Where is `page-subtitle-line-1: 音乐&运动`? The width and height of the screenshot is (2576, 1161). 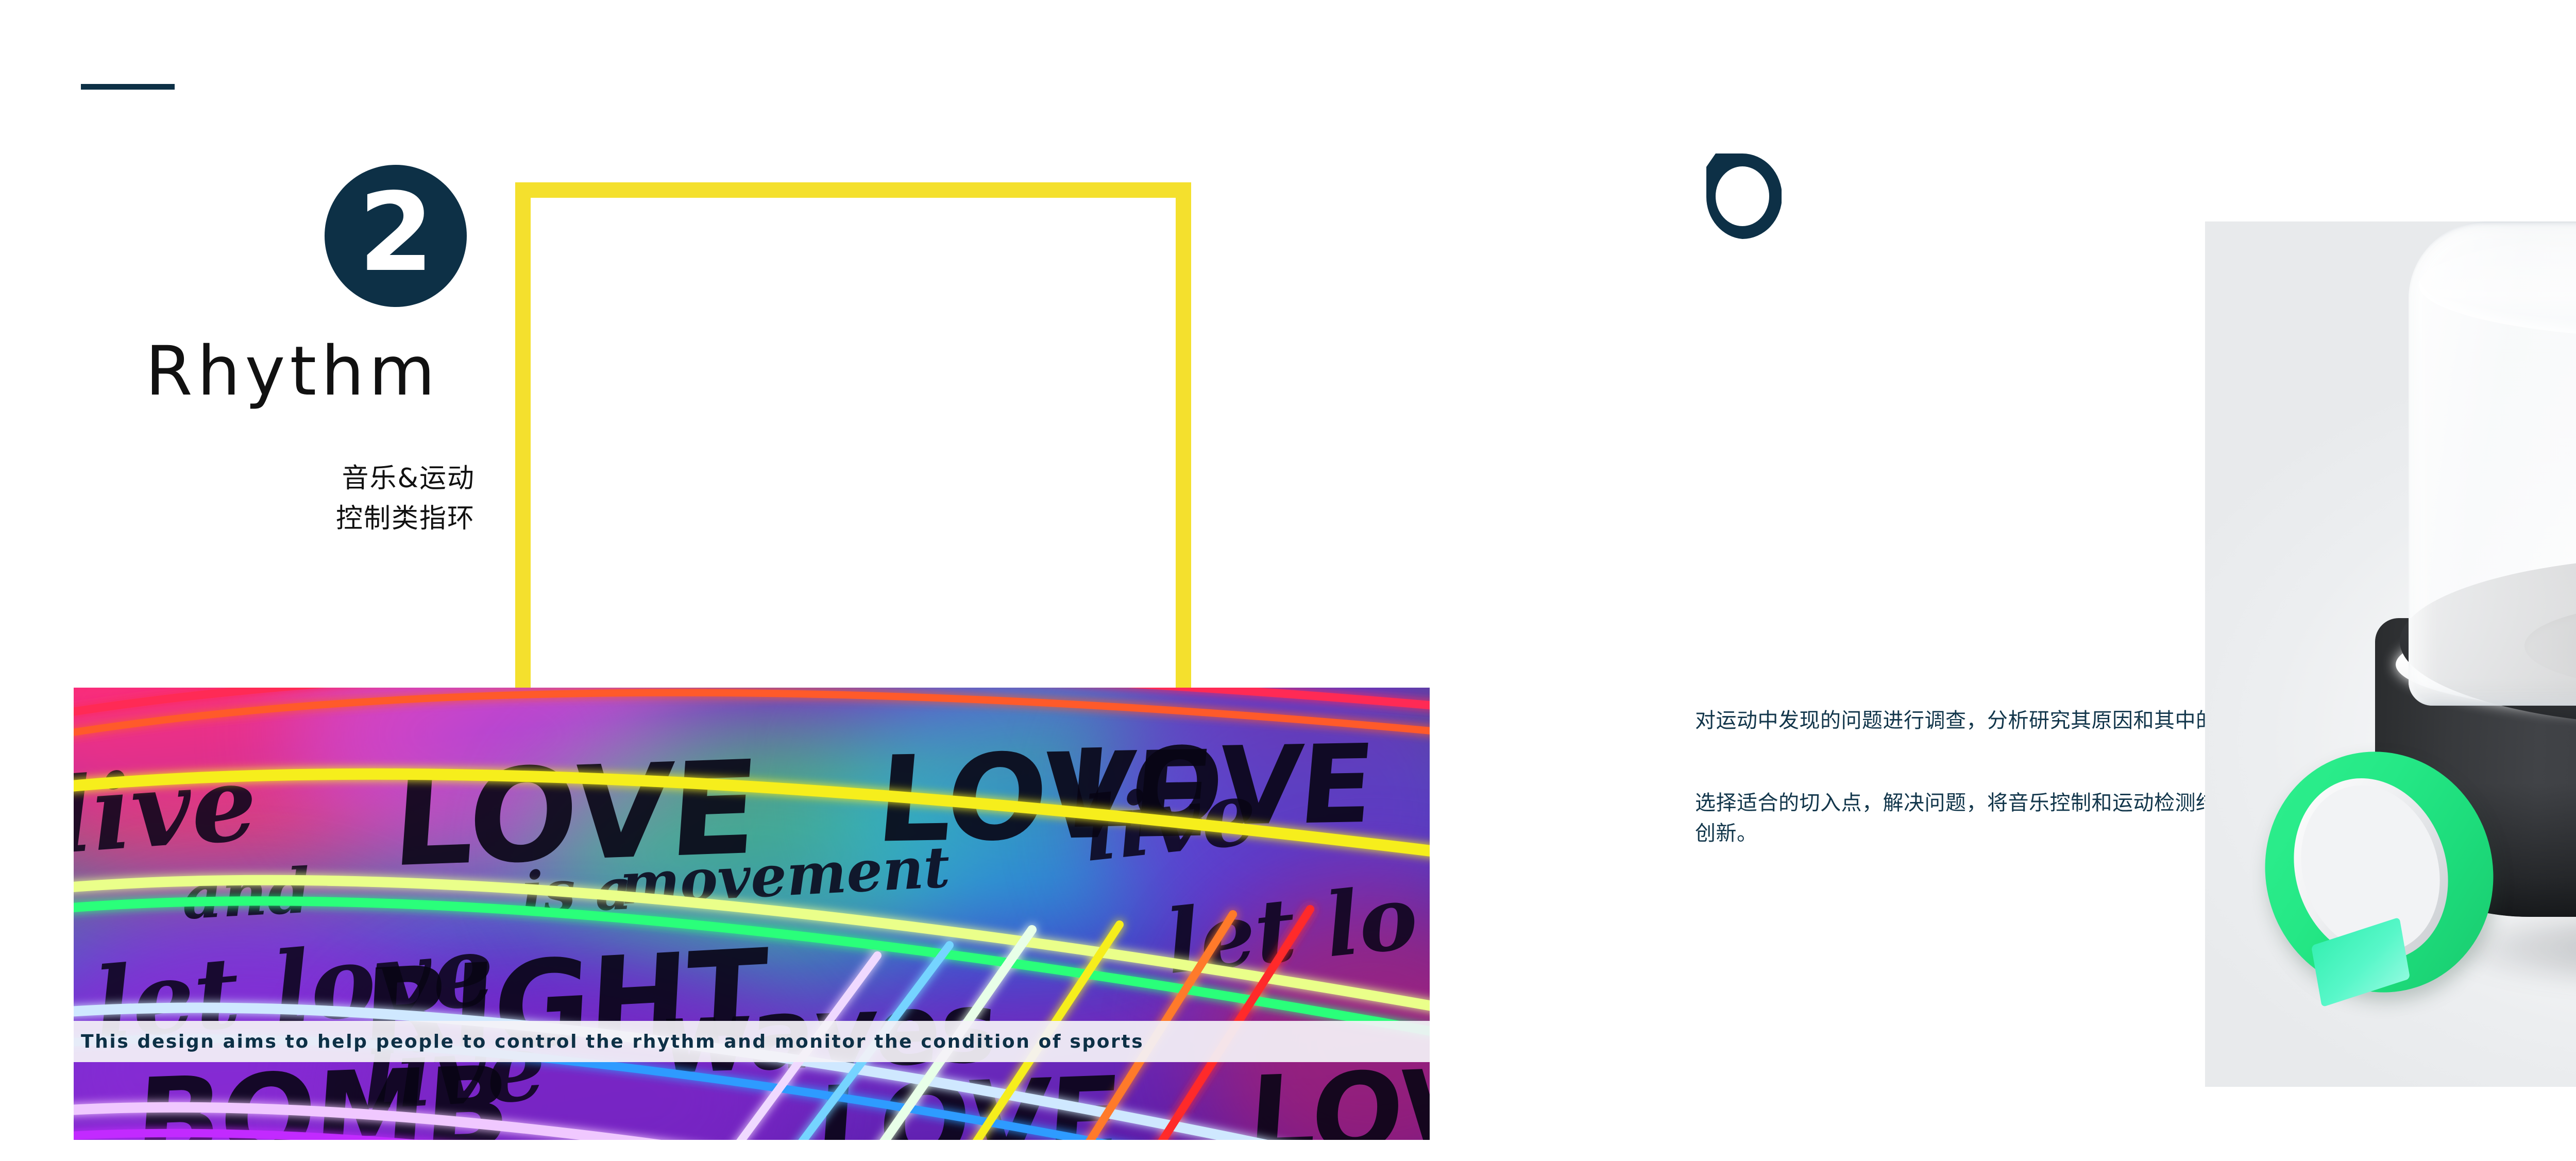 page-subtitle-line-1: 音乐&运动 is located at coordinates (408, 478).